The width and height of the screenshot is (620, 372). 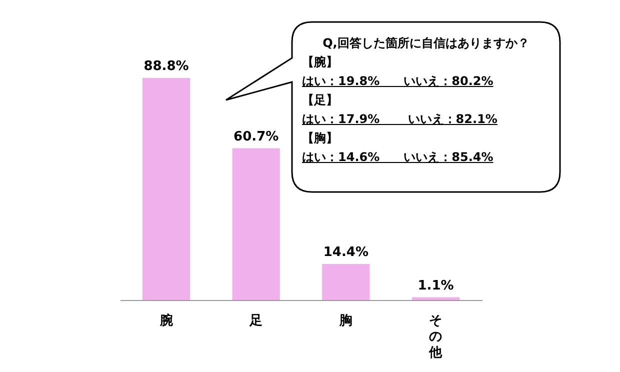 What do you see at coordinates (400, 119) in the screenshot?
I see `annotation: はい：17.9% いいえ：82.1%` at bounding box center [400, 119].